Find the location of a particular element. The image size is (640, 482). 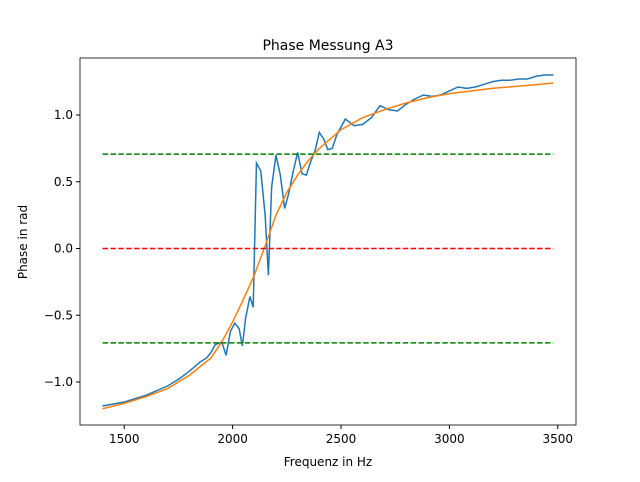

y-tick-label: 0.5 is located at coordinates (63, 182).